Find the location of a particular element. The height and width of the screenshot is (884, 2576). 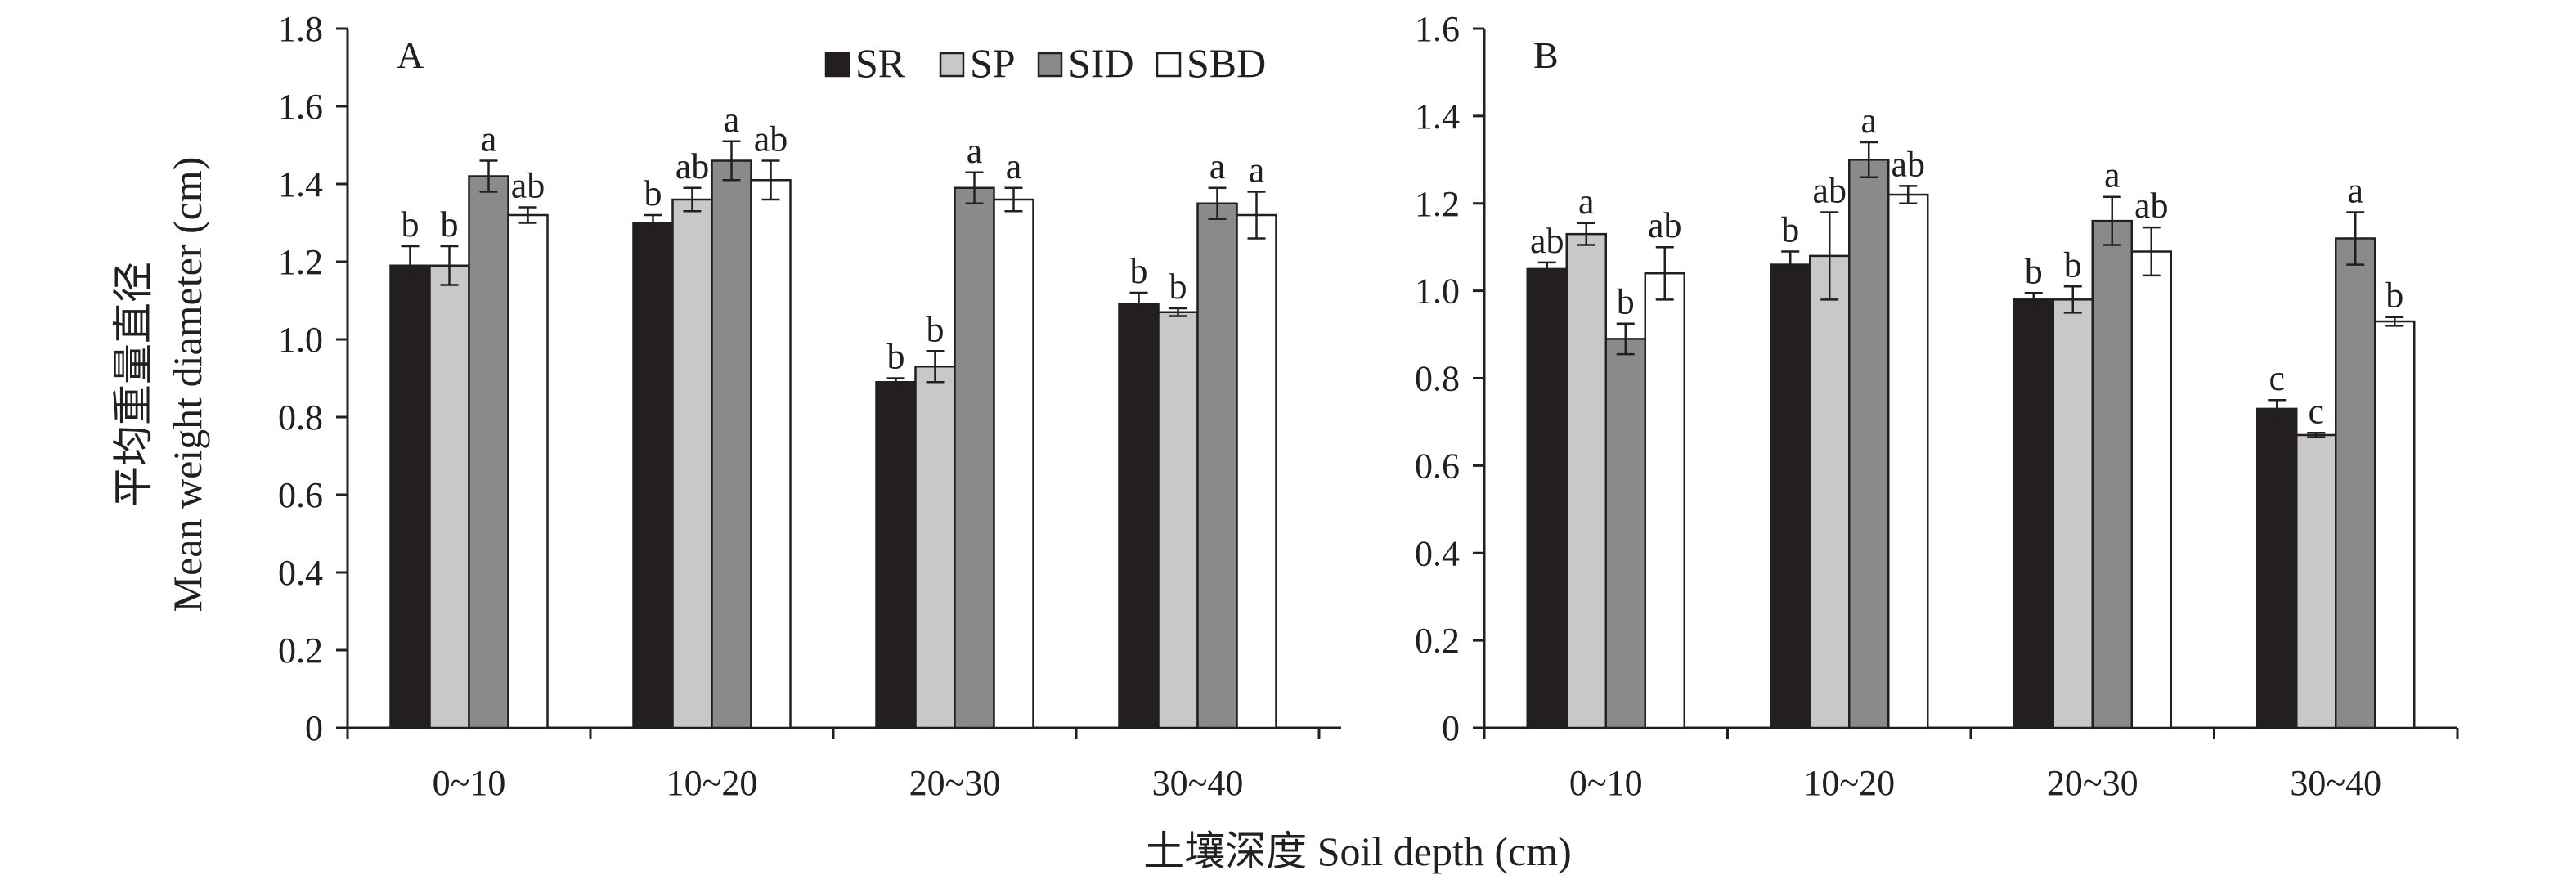

x-axis-title: 土壤深度 Soil depth (cm) is located at coordinates (1357, 851).